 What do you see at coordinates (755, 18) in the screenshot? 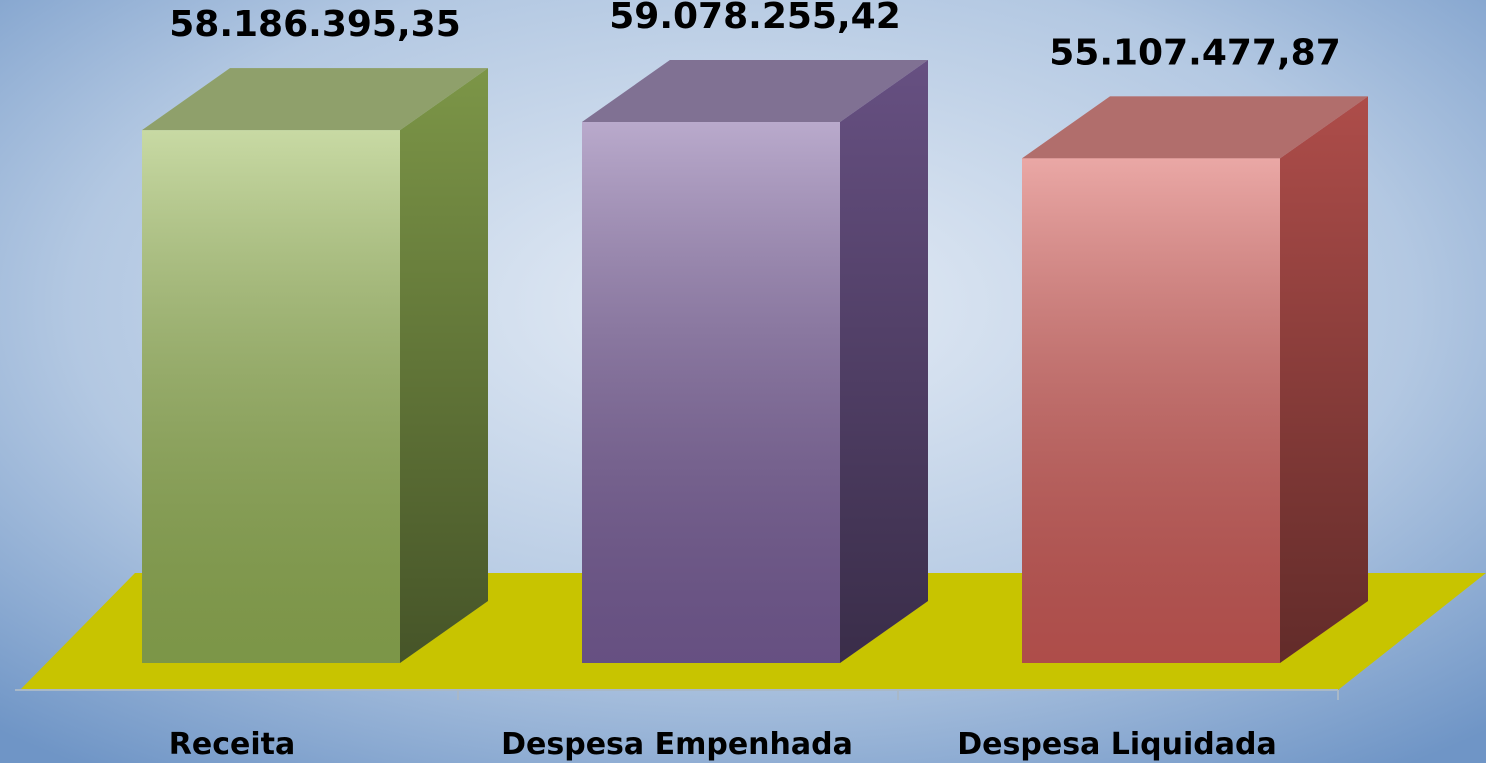
I see `value-label: 59.078.255,42` at bounding box center [755, 18].